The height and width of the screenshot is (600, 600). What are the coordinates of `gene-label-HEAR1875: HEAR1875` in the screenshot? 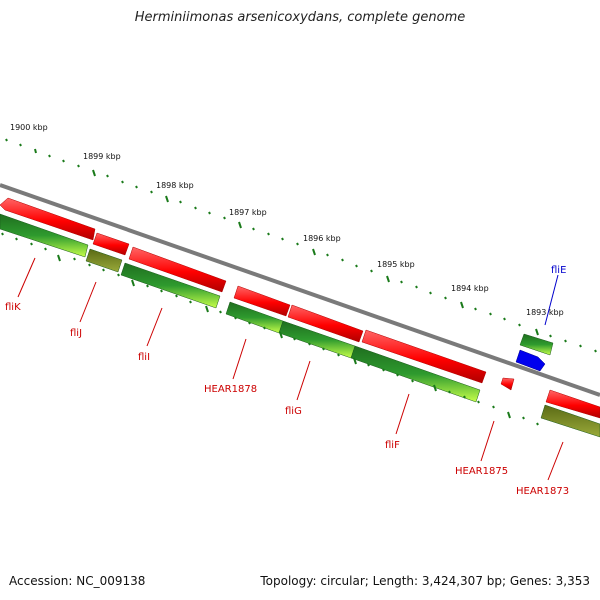 It's located at (481, 471).